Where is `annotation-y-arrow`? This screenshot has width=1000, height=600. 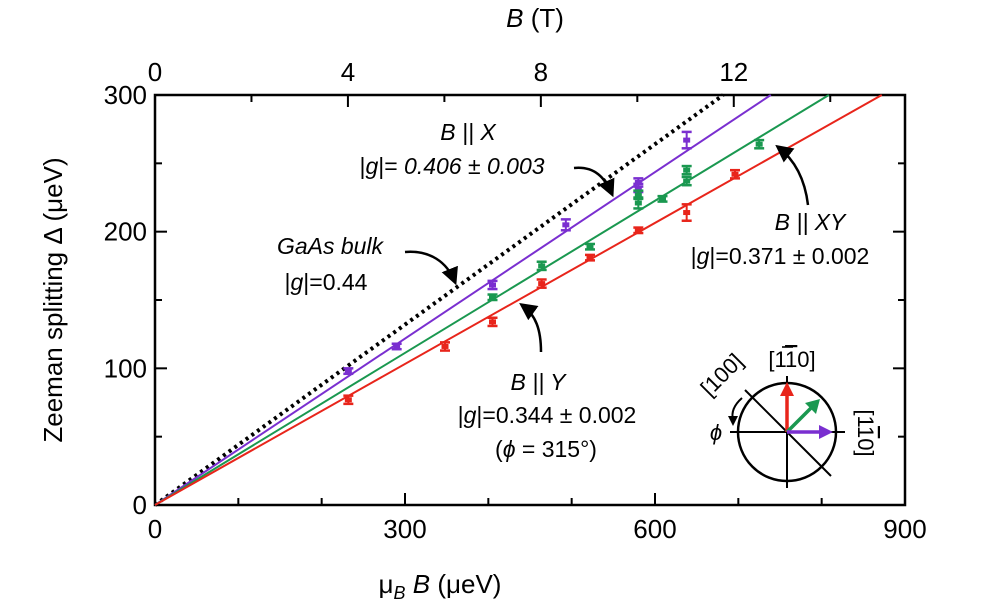
annotation-y-arrow is located at coordinates (531, 327).